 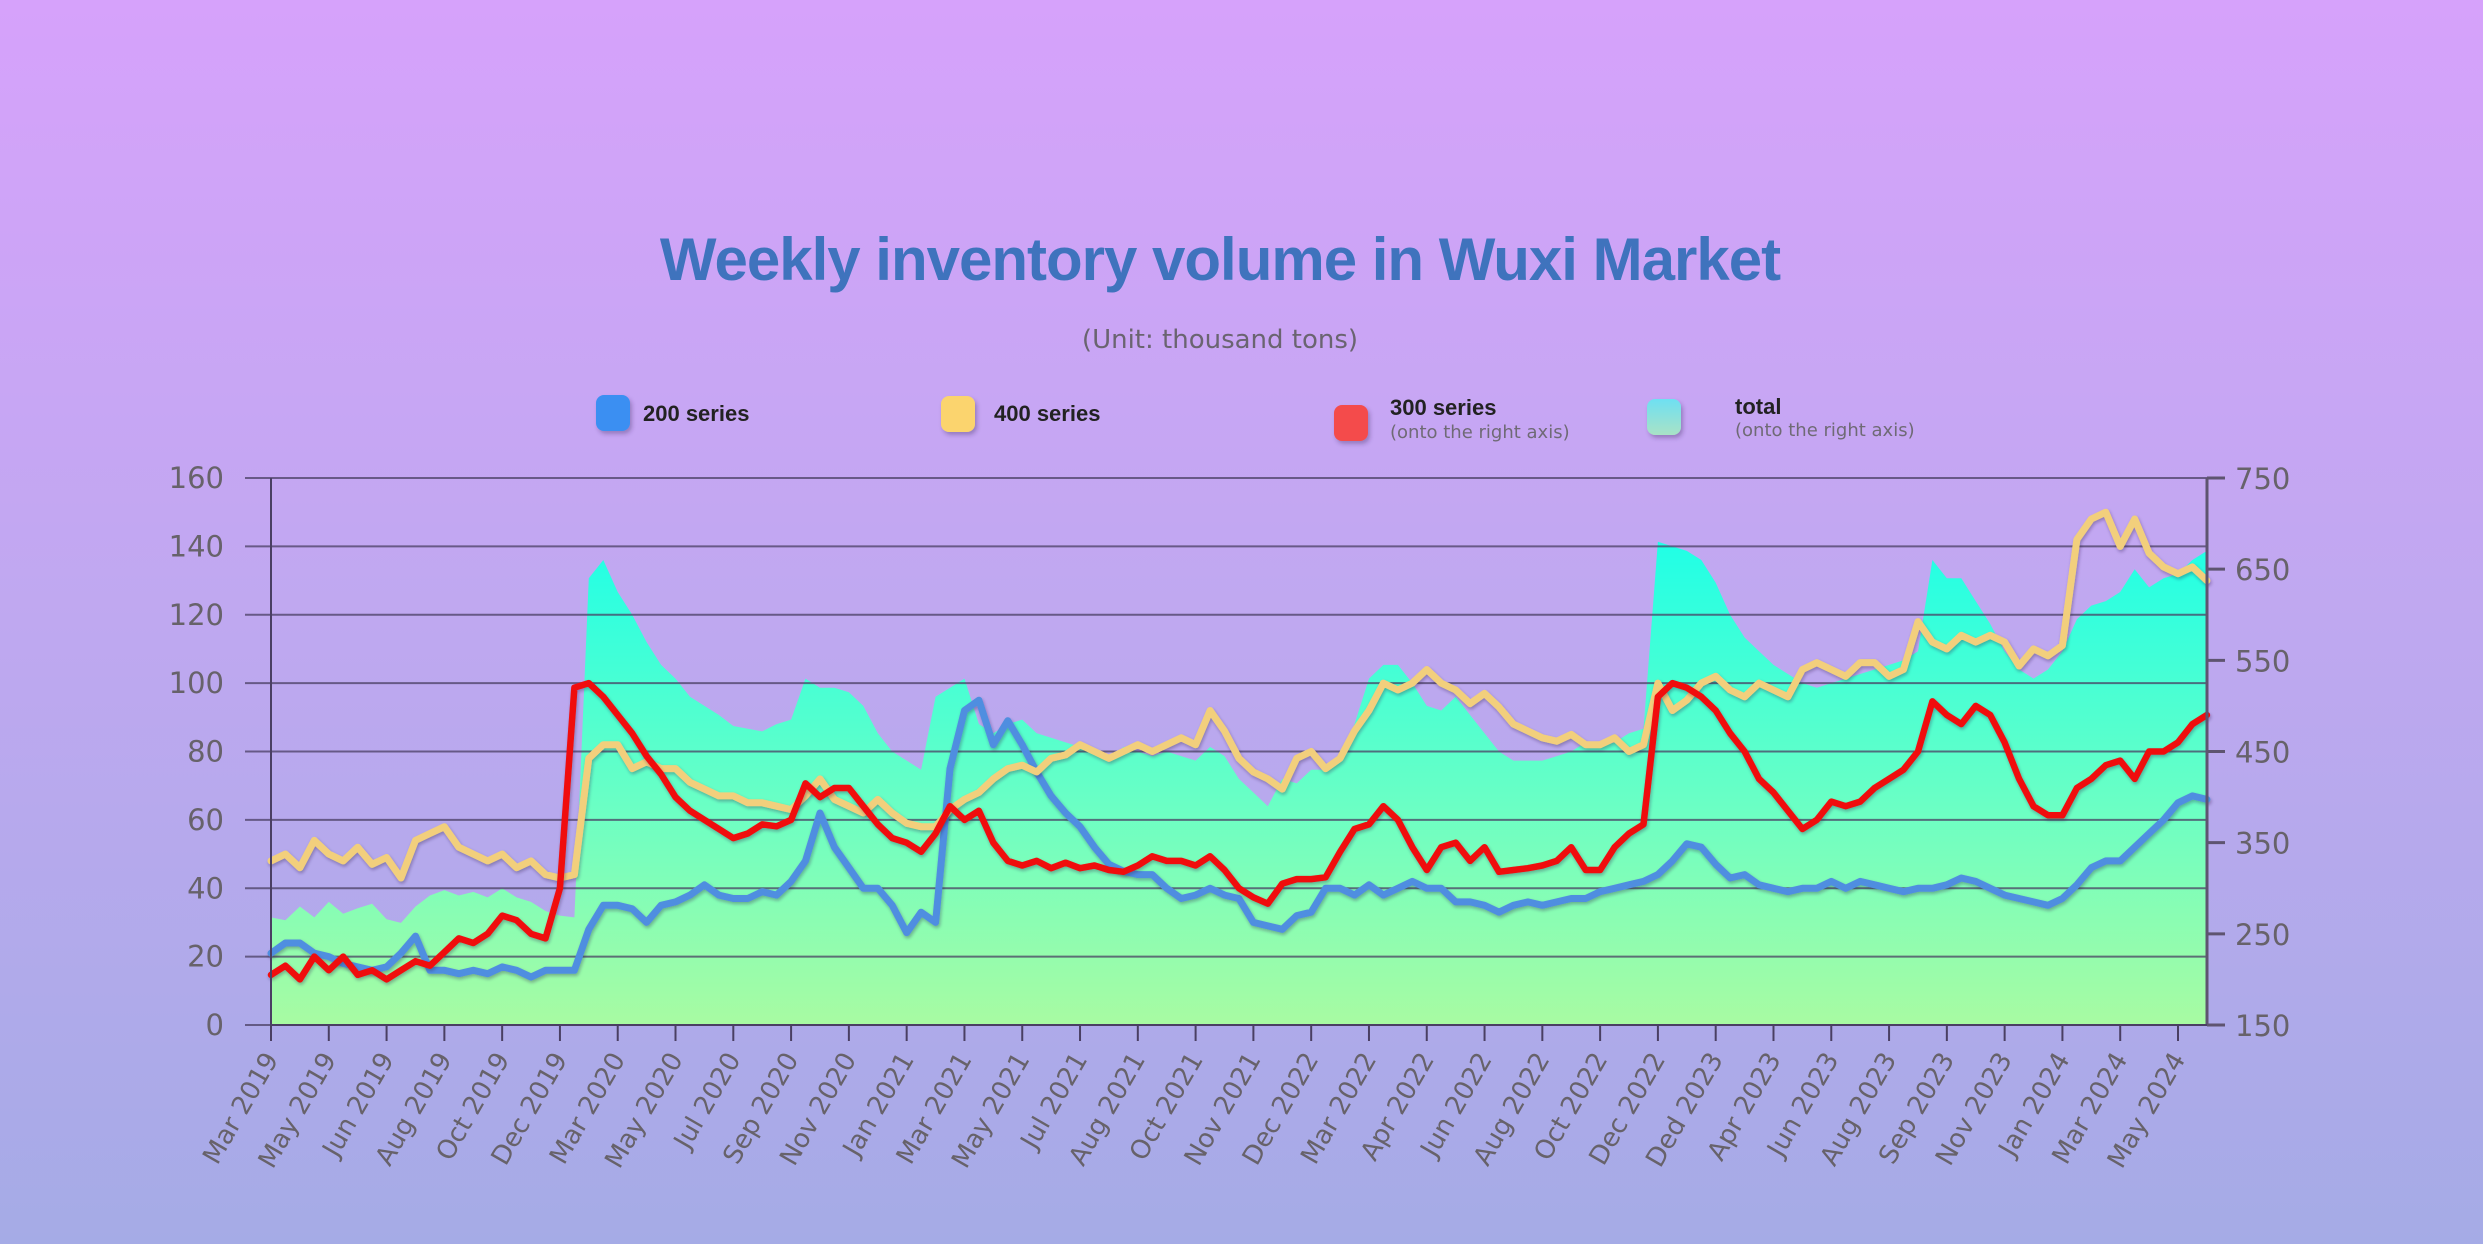 I want to click on left-tick-label: 0, so click(x=215, y=1025).